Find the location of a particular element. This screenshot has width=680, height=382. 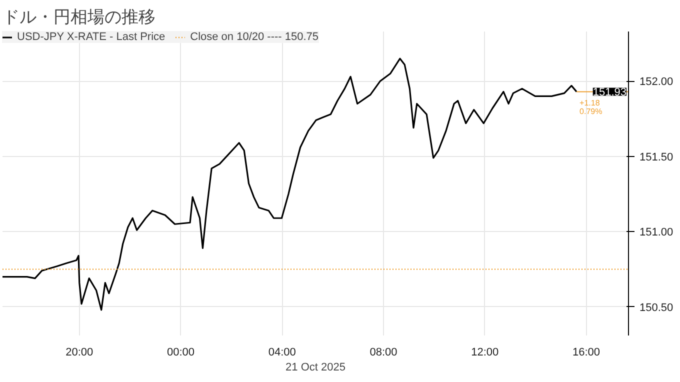

x-tick-label: 20:00 is located at coordinates (80, 352).